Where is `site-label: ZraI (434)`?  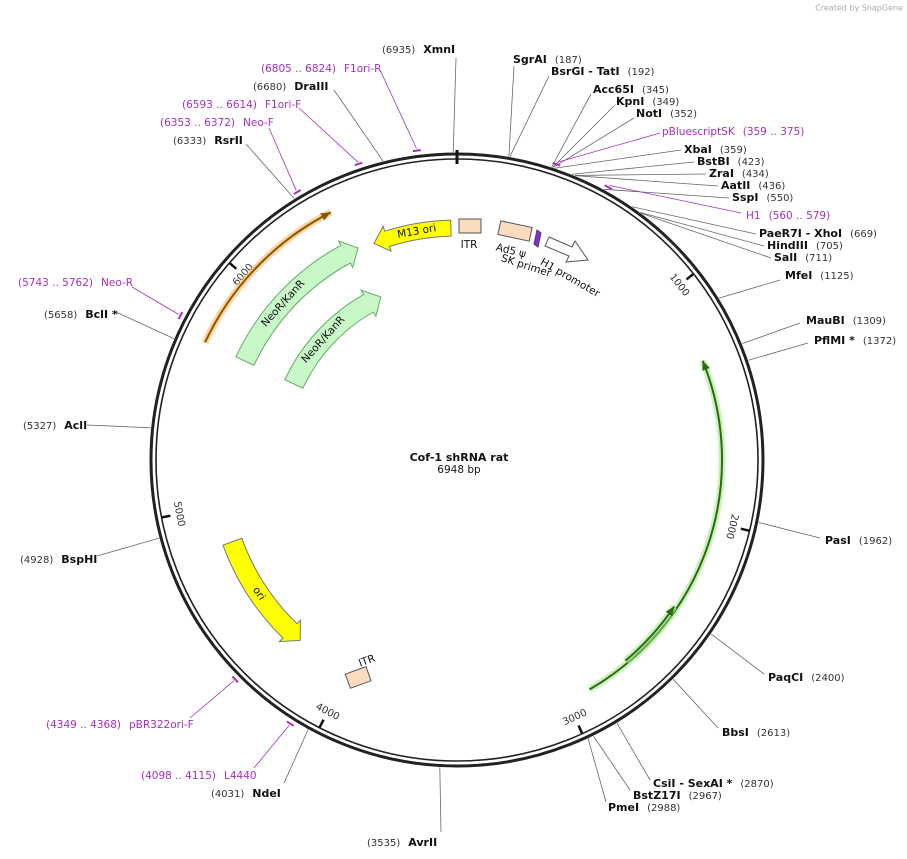
site-label: ZraI (434) is located at coordinates (739, 173).